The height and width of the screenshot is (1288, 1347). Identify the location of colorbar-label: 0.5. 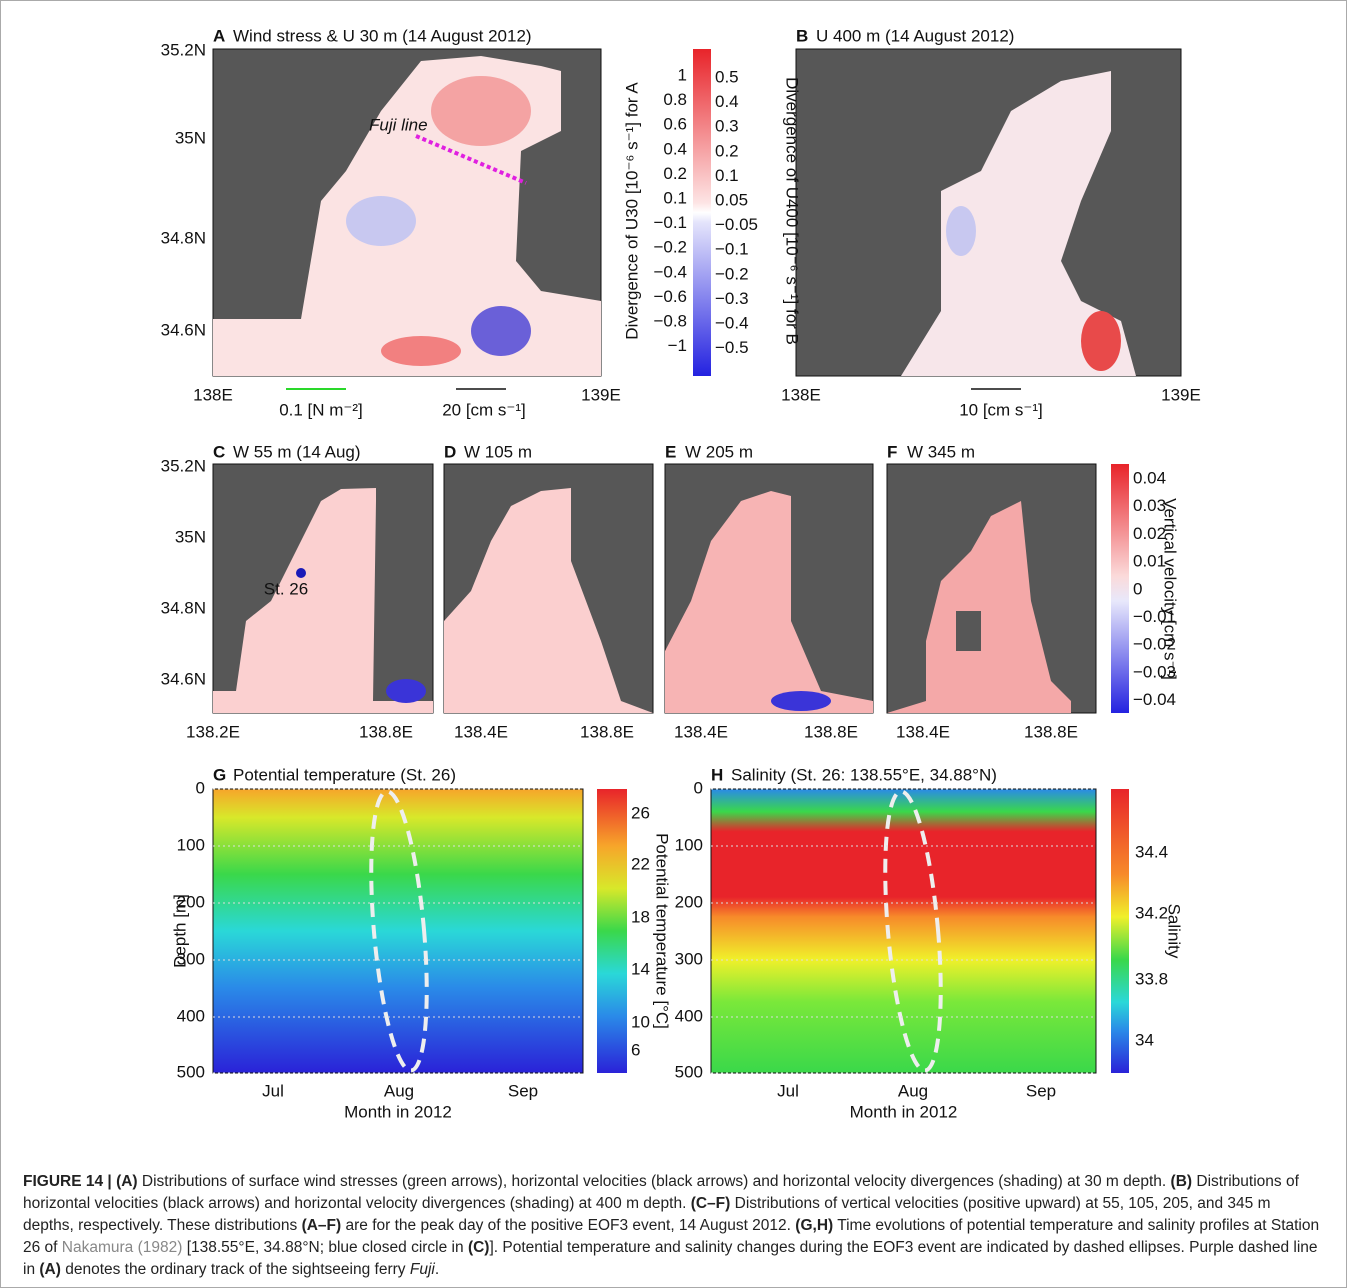
(727, 76).